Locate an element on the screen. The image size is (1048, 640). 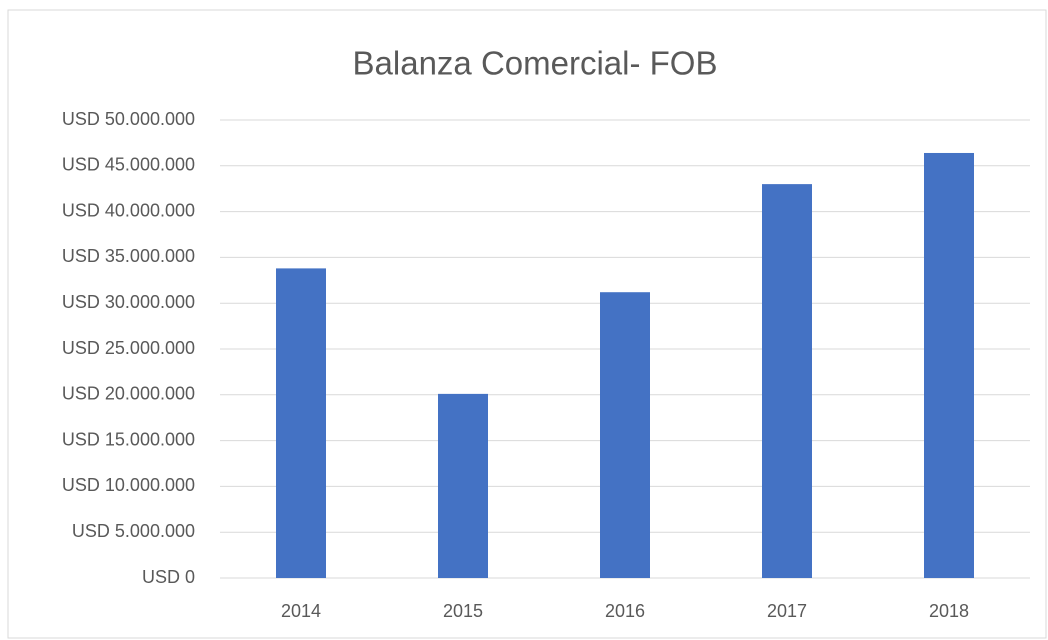
y-tick-label: USD 5.000.000 is located at coordinates (133, 531).